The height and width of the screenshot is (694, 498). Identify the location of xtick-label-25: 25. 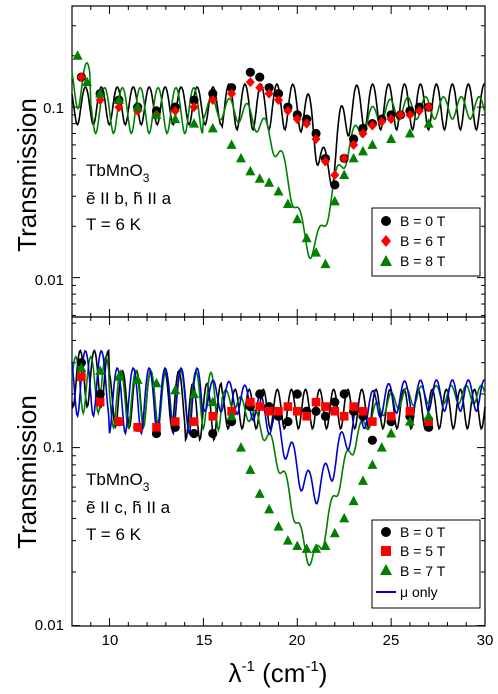
(391, 640).